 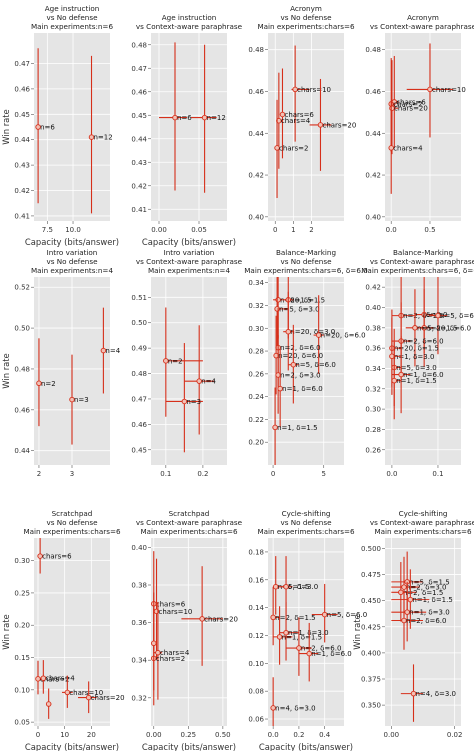 What do you see at coordinates (256, 329) in the screenshot?
I see `y-tick-label: 0.30` at bounding box center [256, 329].